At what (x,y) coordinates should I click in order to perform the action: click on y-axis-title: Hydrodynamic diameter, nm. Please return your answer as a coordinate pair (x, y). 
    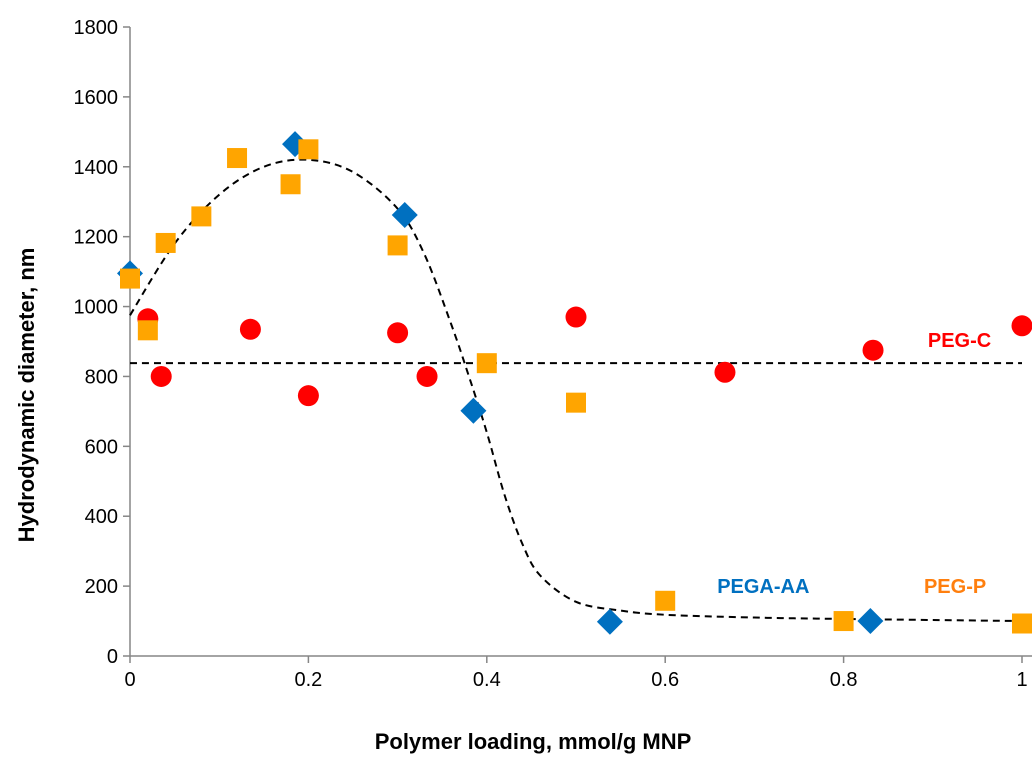
    Looking at the image, I should click on (26, 395).